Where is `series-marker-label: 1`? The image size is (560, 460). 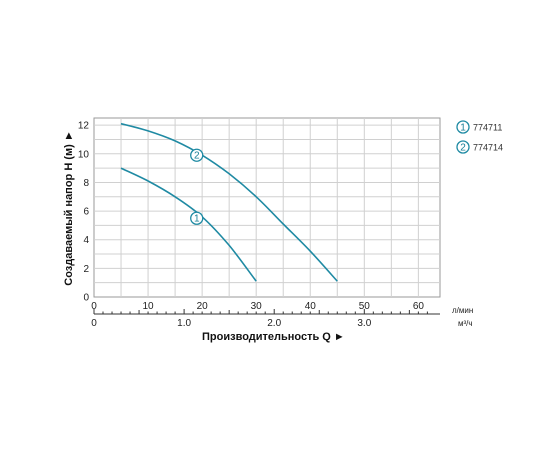 series-marker-label: 1 is located at coordinates (197, 219).